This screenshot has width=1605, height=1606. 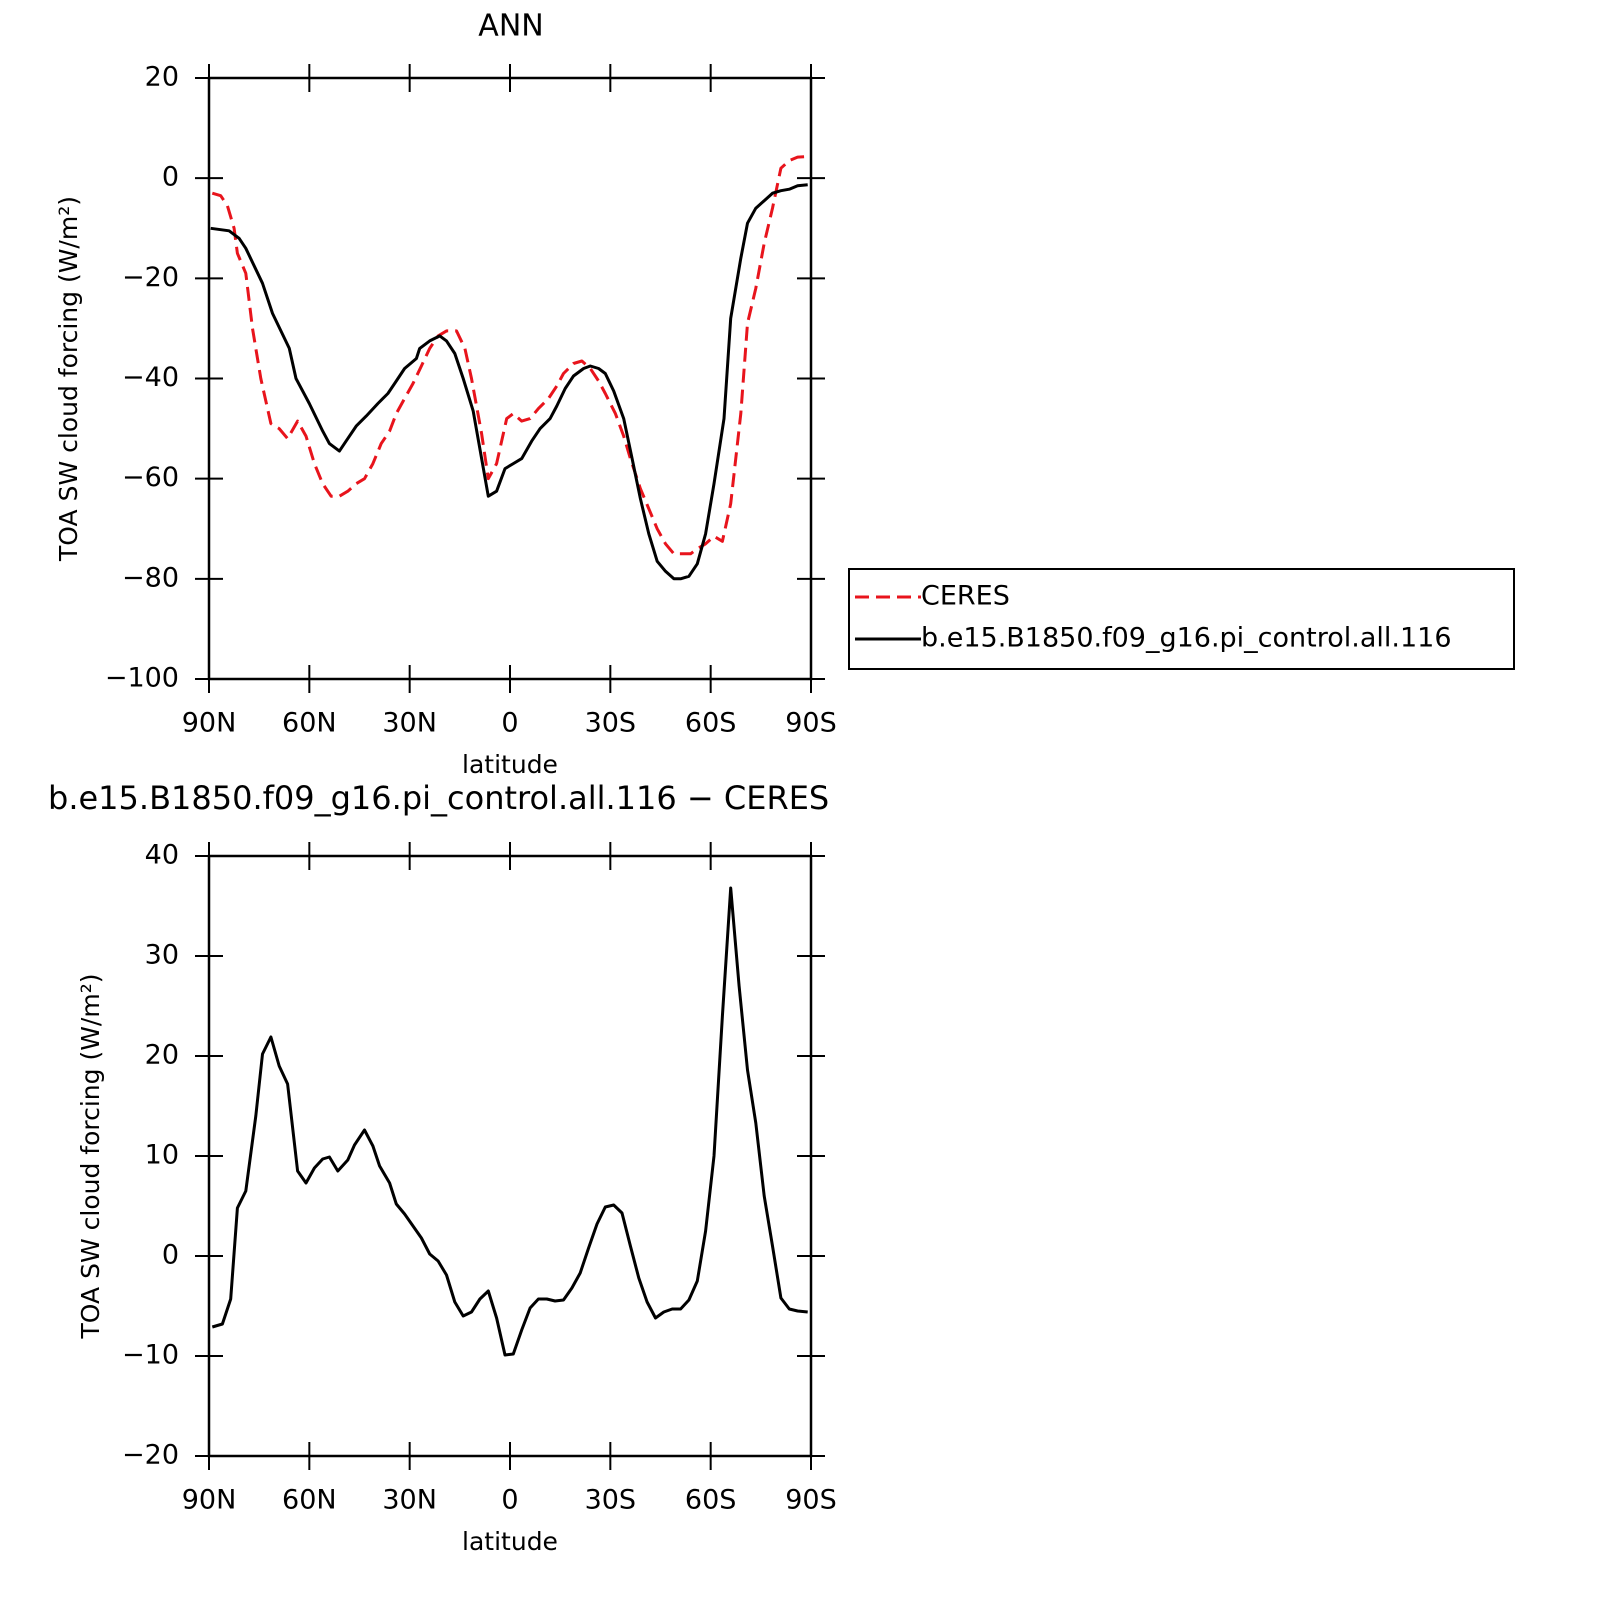 What do you see at coordinates (965, 596) in the screenshot?
I see `legend-label: CERES` at bounding box center [965, 596].